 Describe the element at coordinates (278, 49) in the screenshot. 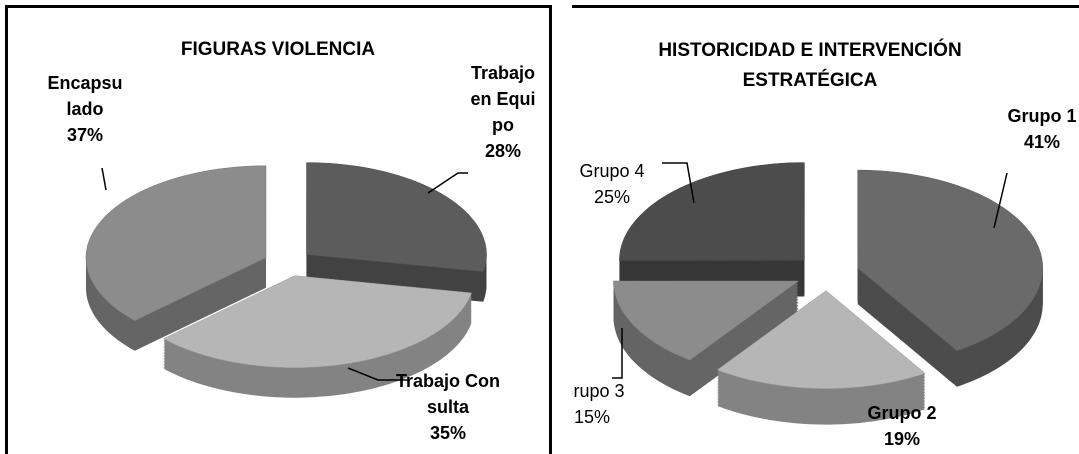

I see `chart-title: FIGURAS VIOLENCIA` at that location.